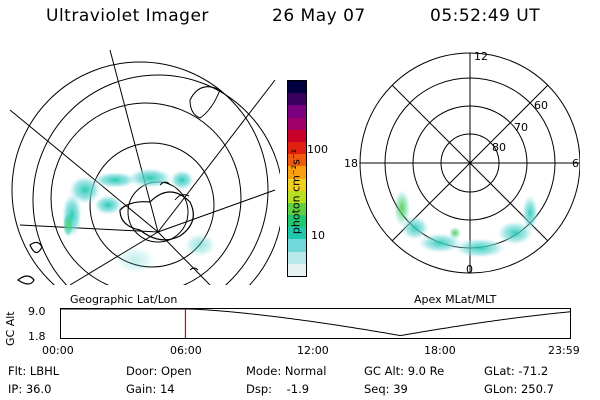 This screenshot has height=400, width=600. What do you see at coordinates (516, 371) in the screenshot?
I see `glat-status: GLat: -71.2` at bounding box center [516, 371].